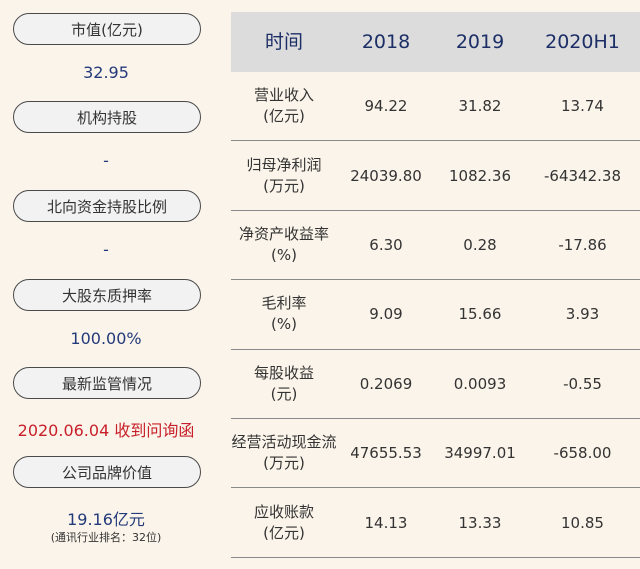 The image size is (640, 569). I want to click on header-2020h1: 2020H1, so click(582, 42).